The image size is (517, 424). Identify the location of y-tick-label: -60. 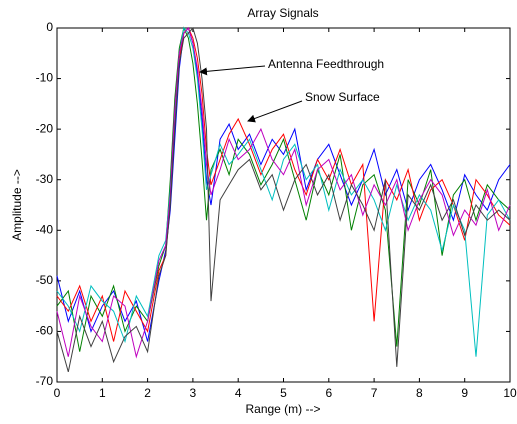
(45, 331).